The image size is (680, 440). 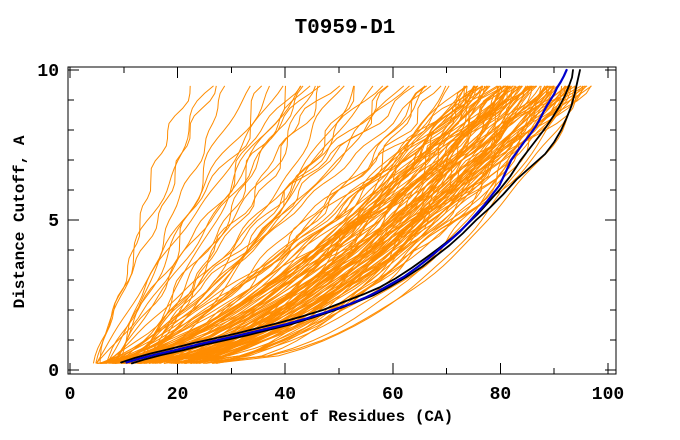 What do you see at coordinates (53, 222) in the screenshot?
I see `y-tick-label: 5` at bounding box center [53, 222].